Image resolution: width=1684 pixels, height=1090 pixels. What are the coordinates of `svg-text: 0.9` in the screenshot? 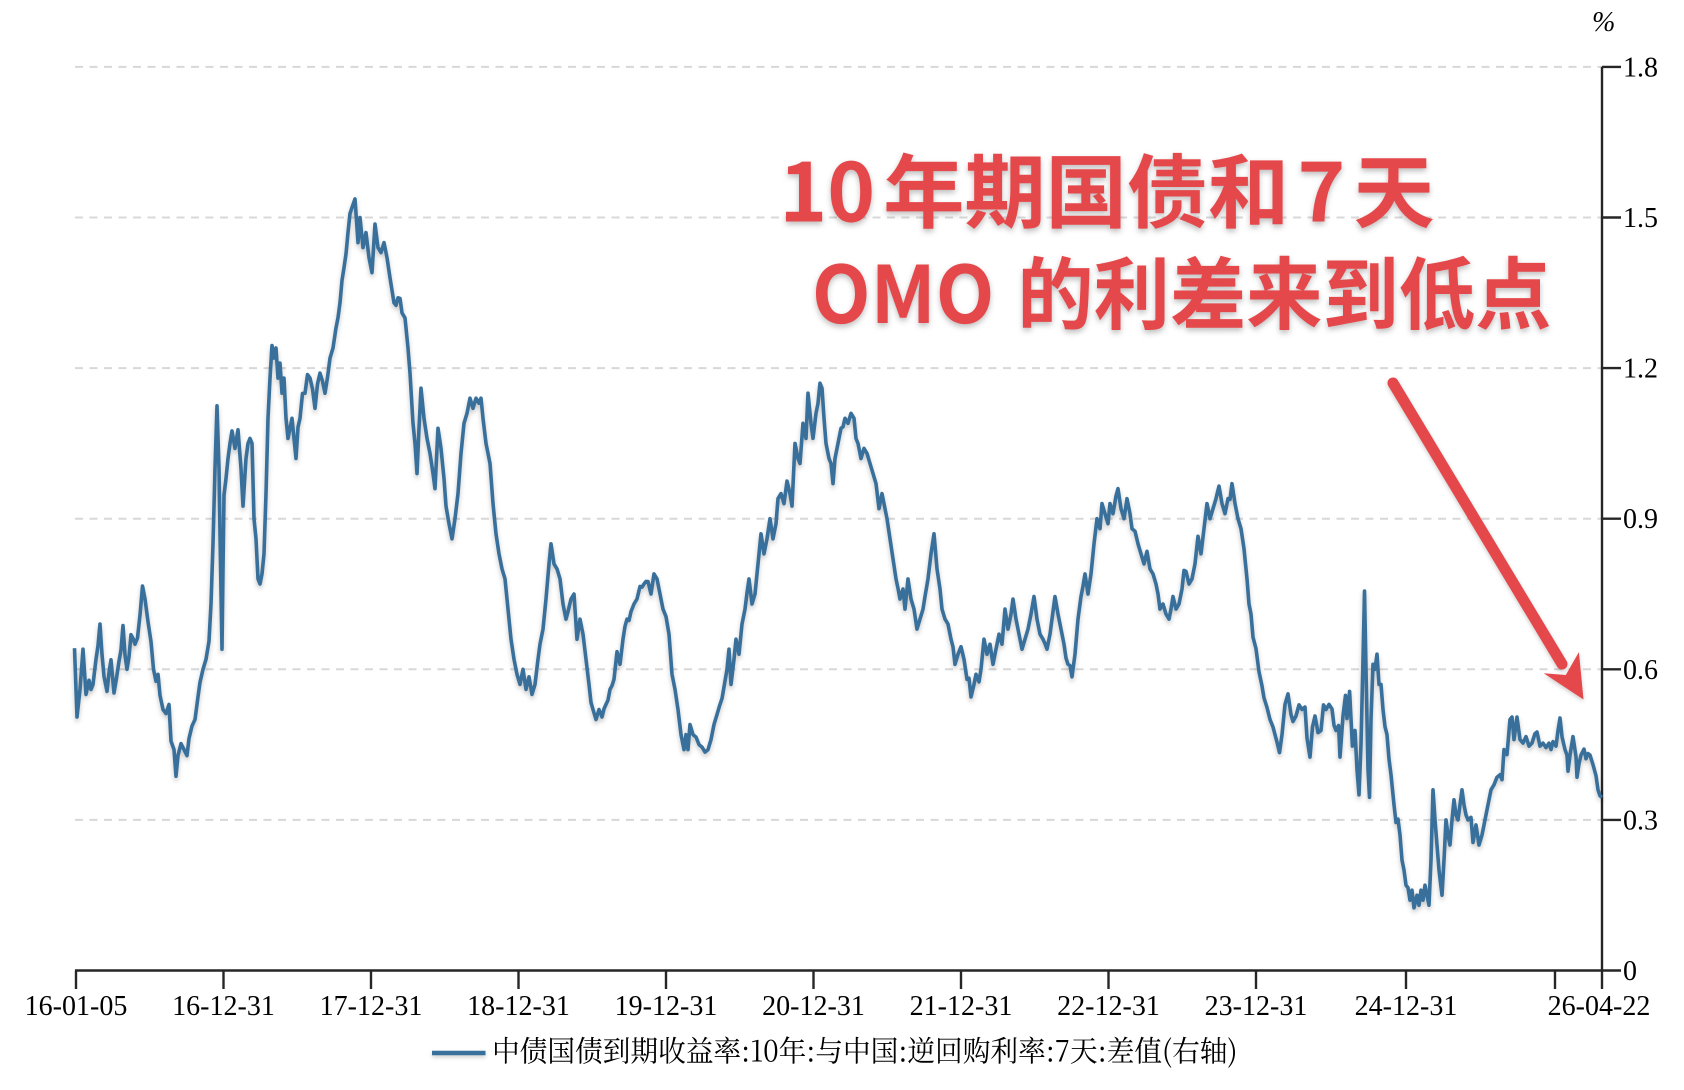 It's located at (1640, 519).